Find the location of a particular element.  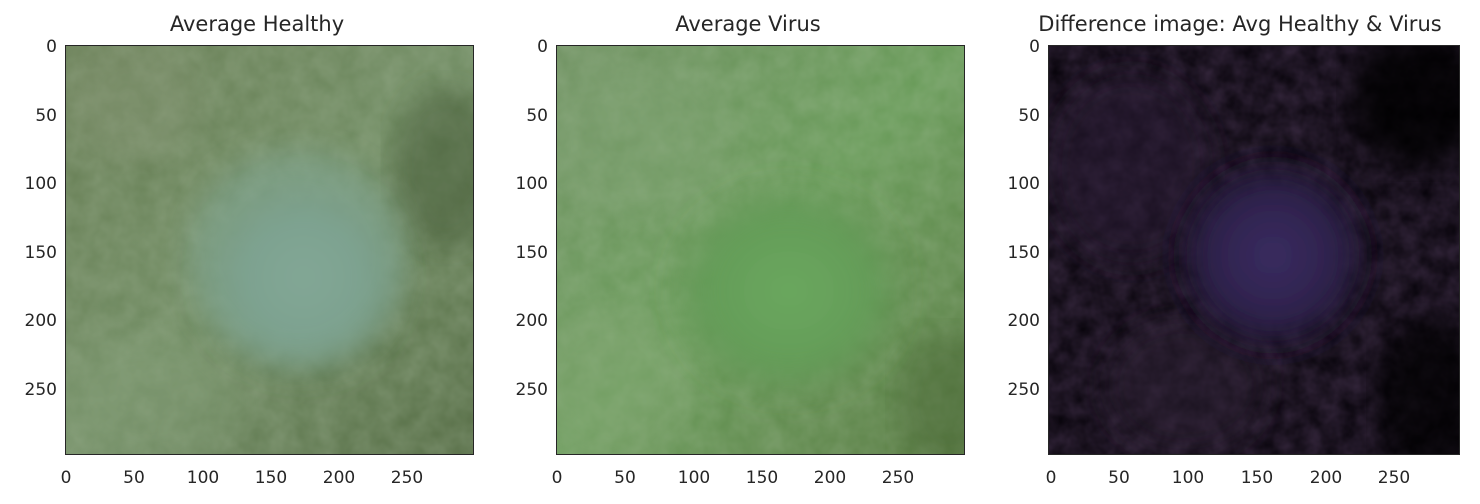

panel-title: Average Virus is located at coordinates (748, 24).